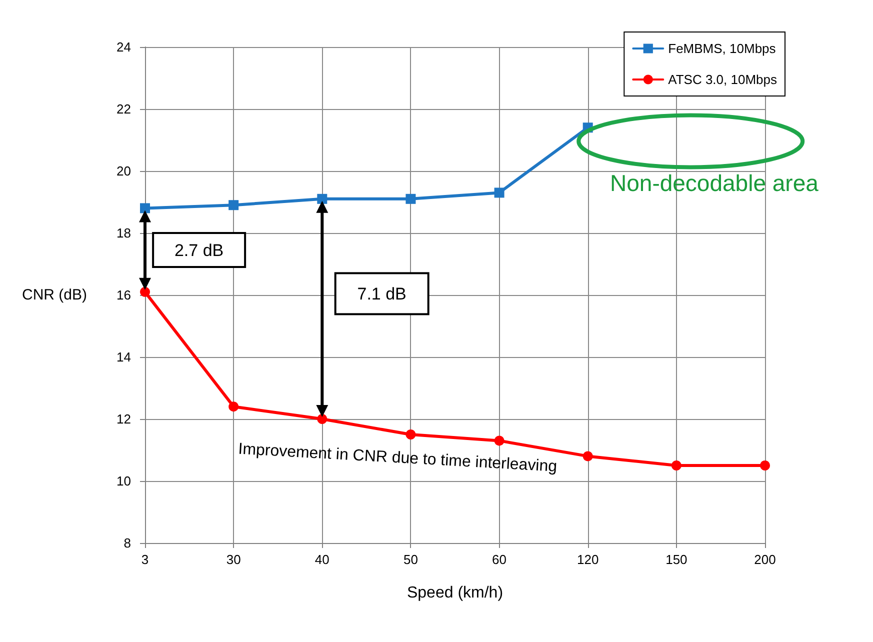 This screenshot has width=873, height=642. I want to click on y-tick-label: 22, so click(123, 109).